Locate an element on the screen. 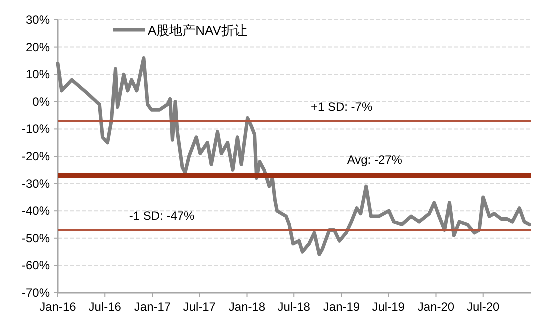 This screenshot has height=321, width=550. x-tick-label: Jul-18 is located at coordinates (294, 307).